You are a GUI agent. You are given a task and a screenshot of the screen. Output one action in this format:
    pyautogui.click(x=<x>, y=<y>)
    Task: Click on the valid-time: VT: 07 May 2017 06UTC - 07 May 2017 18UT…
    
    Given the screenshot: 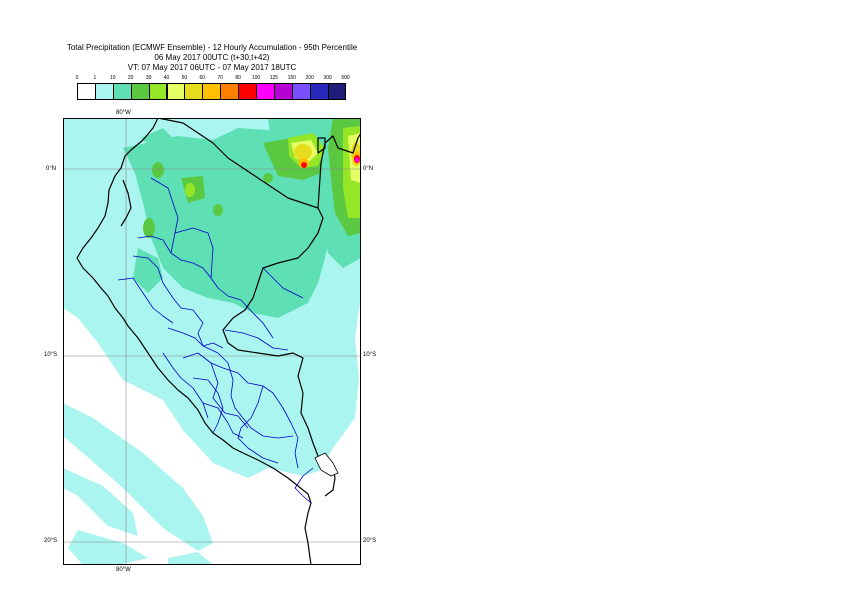 What is the action you would take?
    pyautogui.click(x=212, y=67)
    